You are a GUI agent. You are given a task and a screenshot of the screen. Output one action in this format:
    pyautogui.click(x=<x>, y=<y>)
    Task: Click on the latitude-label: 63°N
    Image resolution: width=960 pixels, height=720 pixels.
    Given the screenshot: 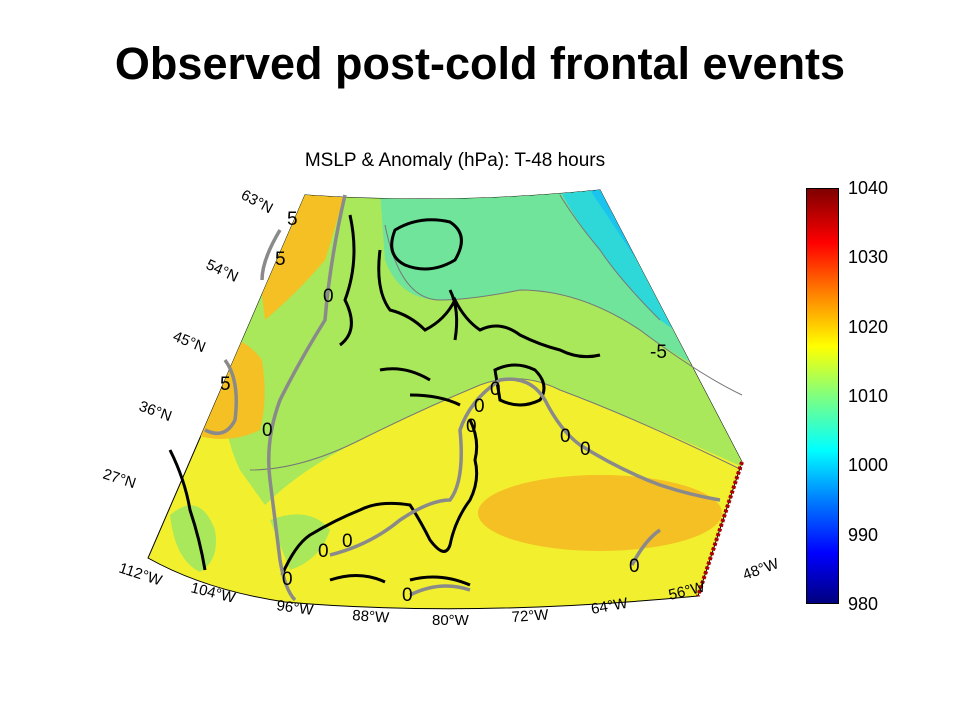 What is the action you would take?
    pyautogui.click(x=257, y=202)
    